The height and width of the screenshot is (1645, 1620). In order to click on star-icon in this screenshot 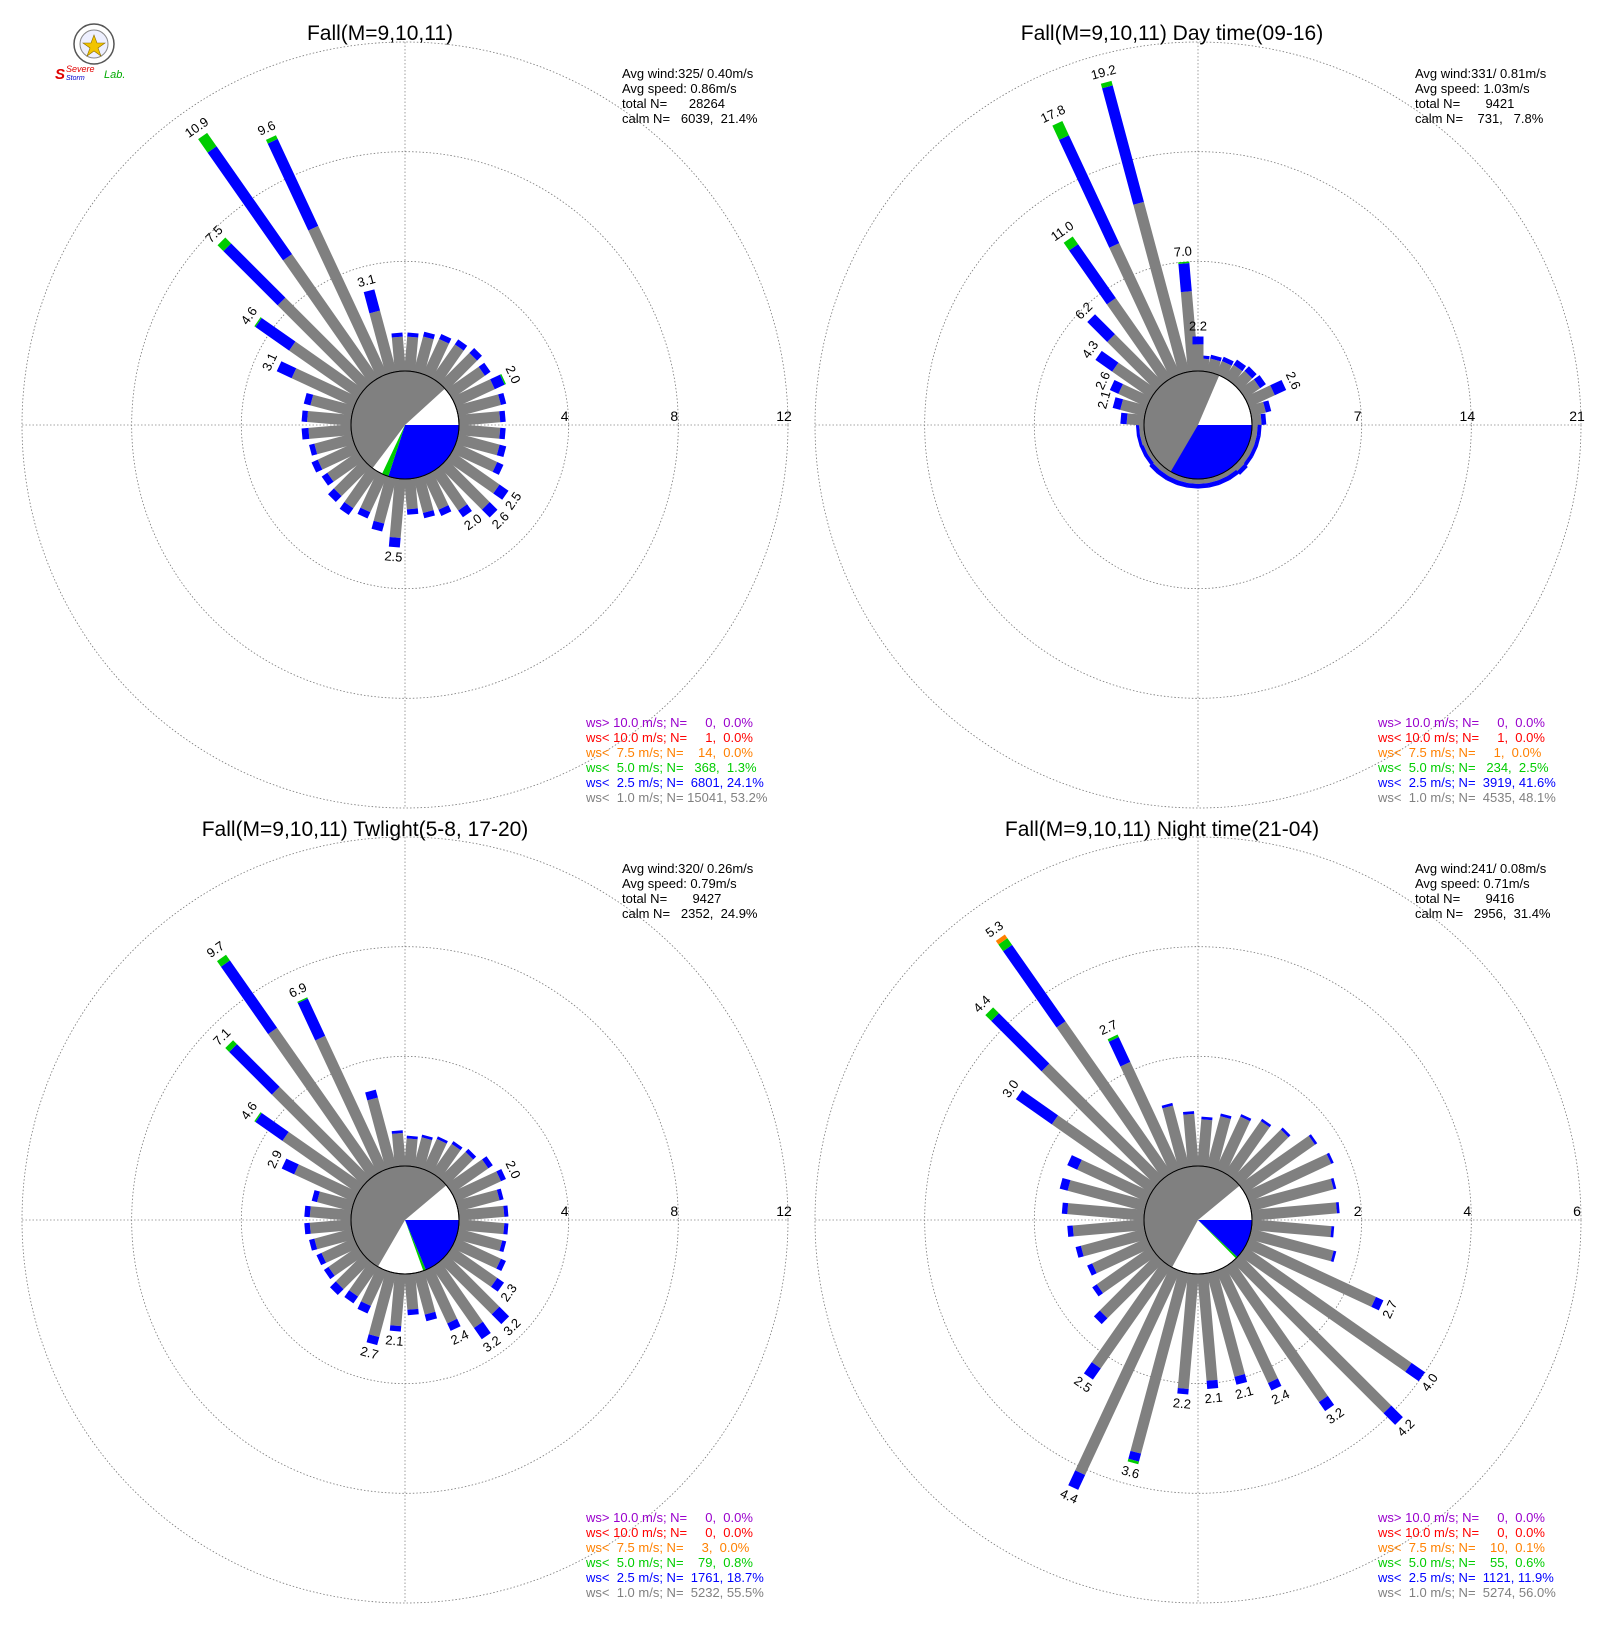, I will do `click(94, 45)`.